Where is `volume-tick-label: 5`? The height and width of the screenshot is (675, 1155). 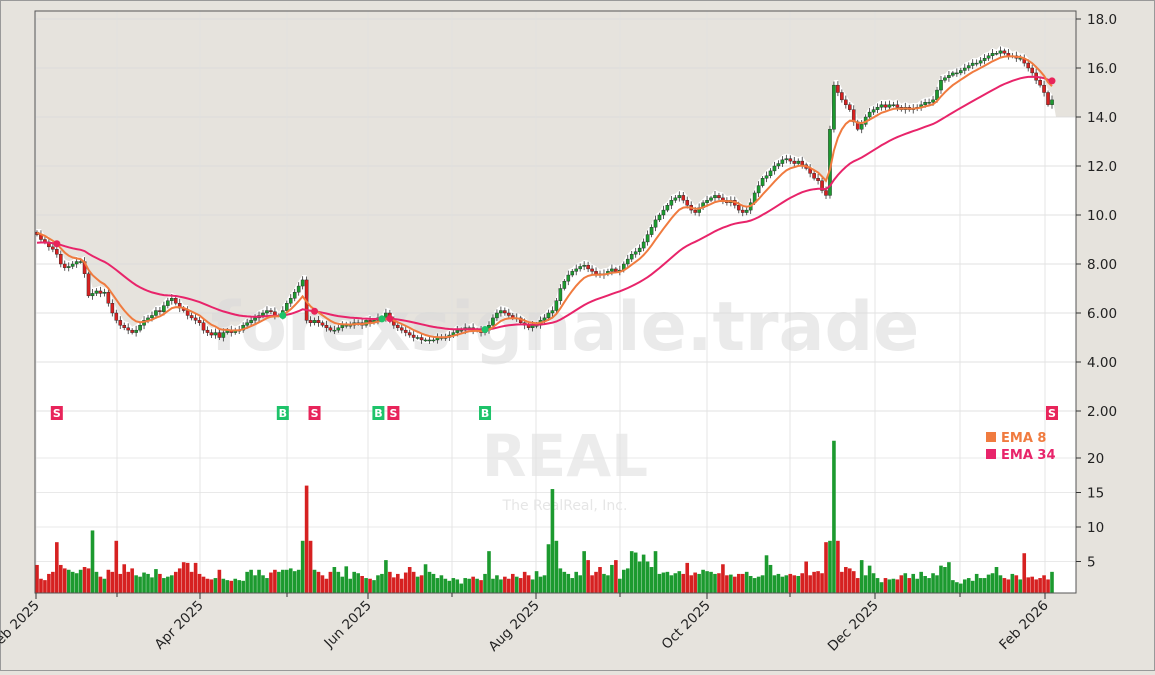 volume-tick-label: 5 is located at coordinates (1091, 563).